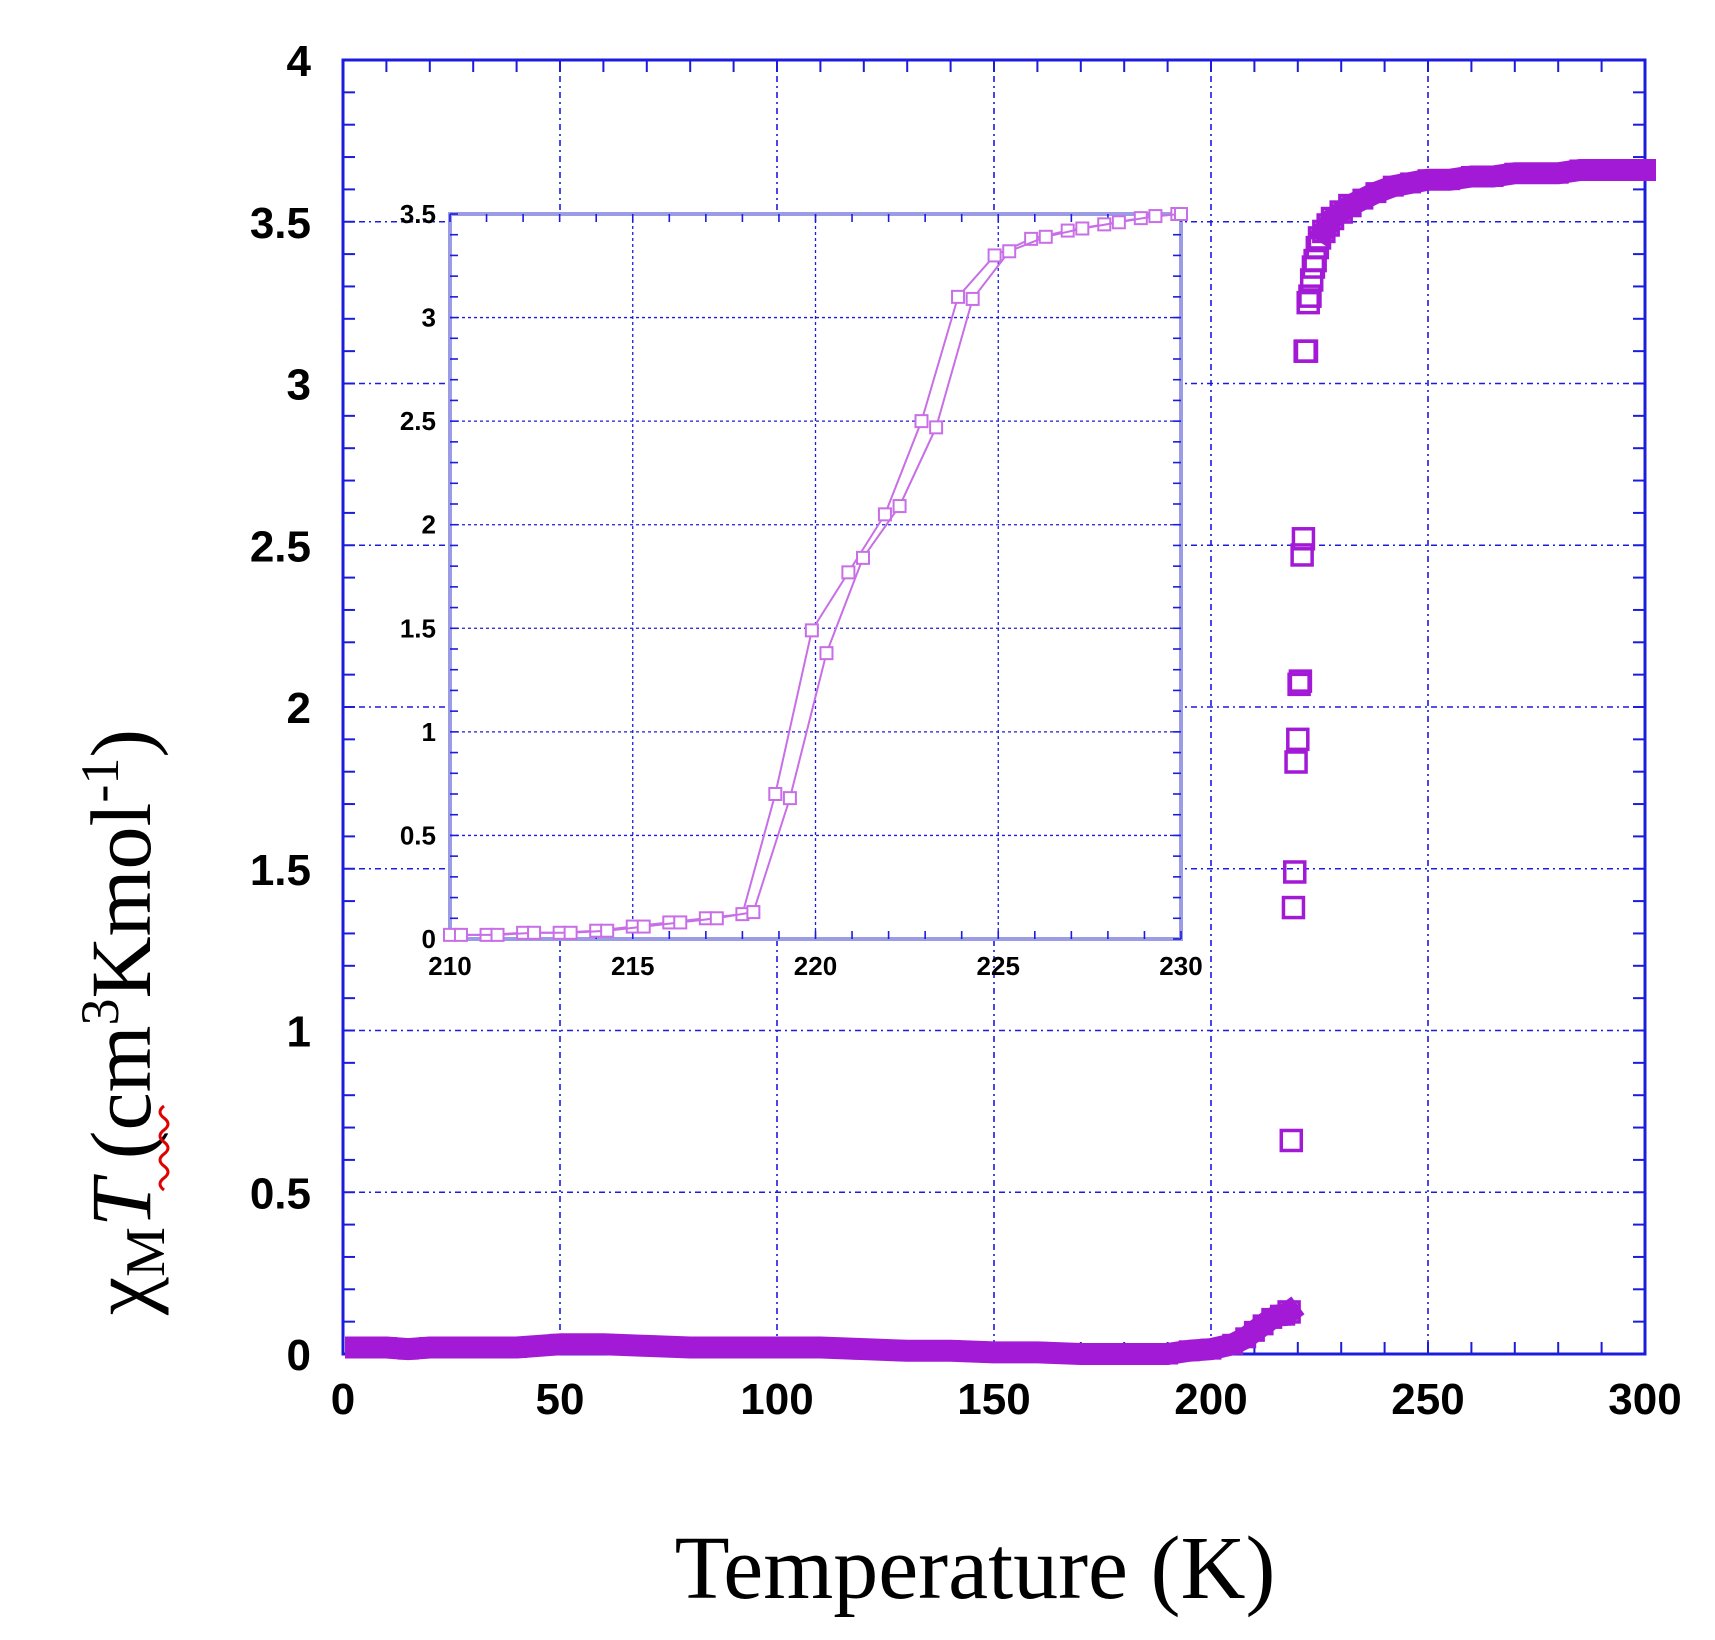 This screenshot has width=1715, height=1640. I want to click on y-axis-title: χMT (cm3Kmol-1), so click(123, 1022).